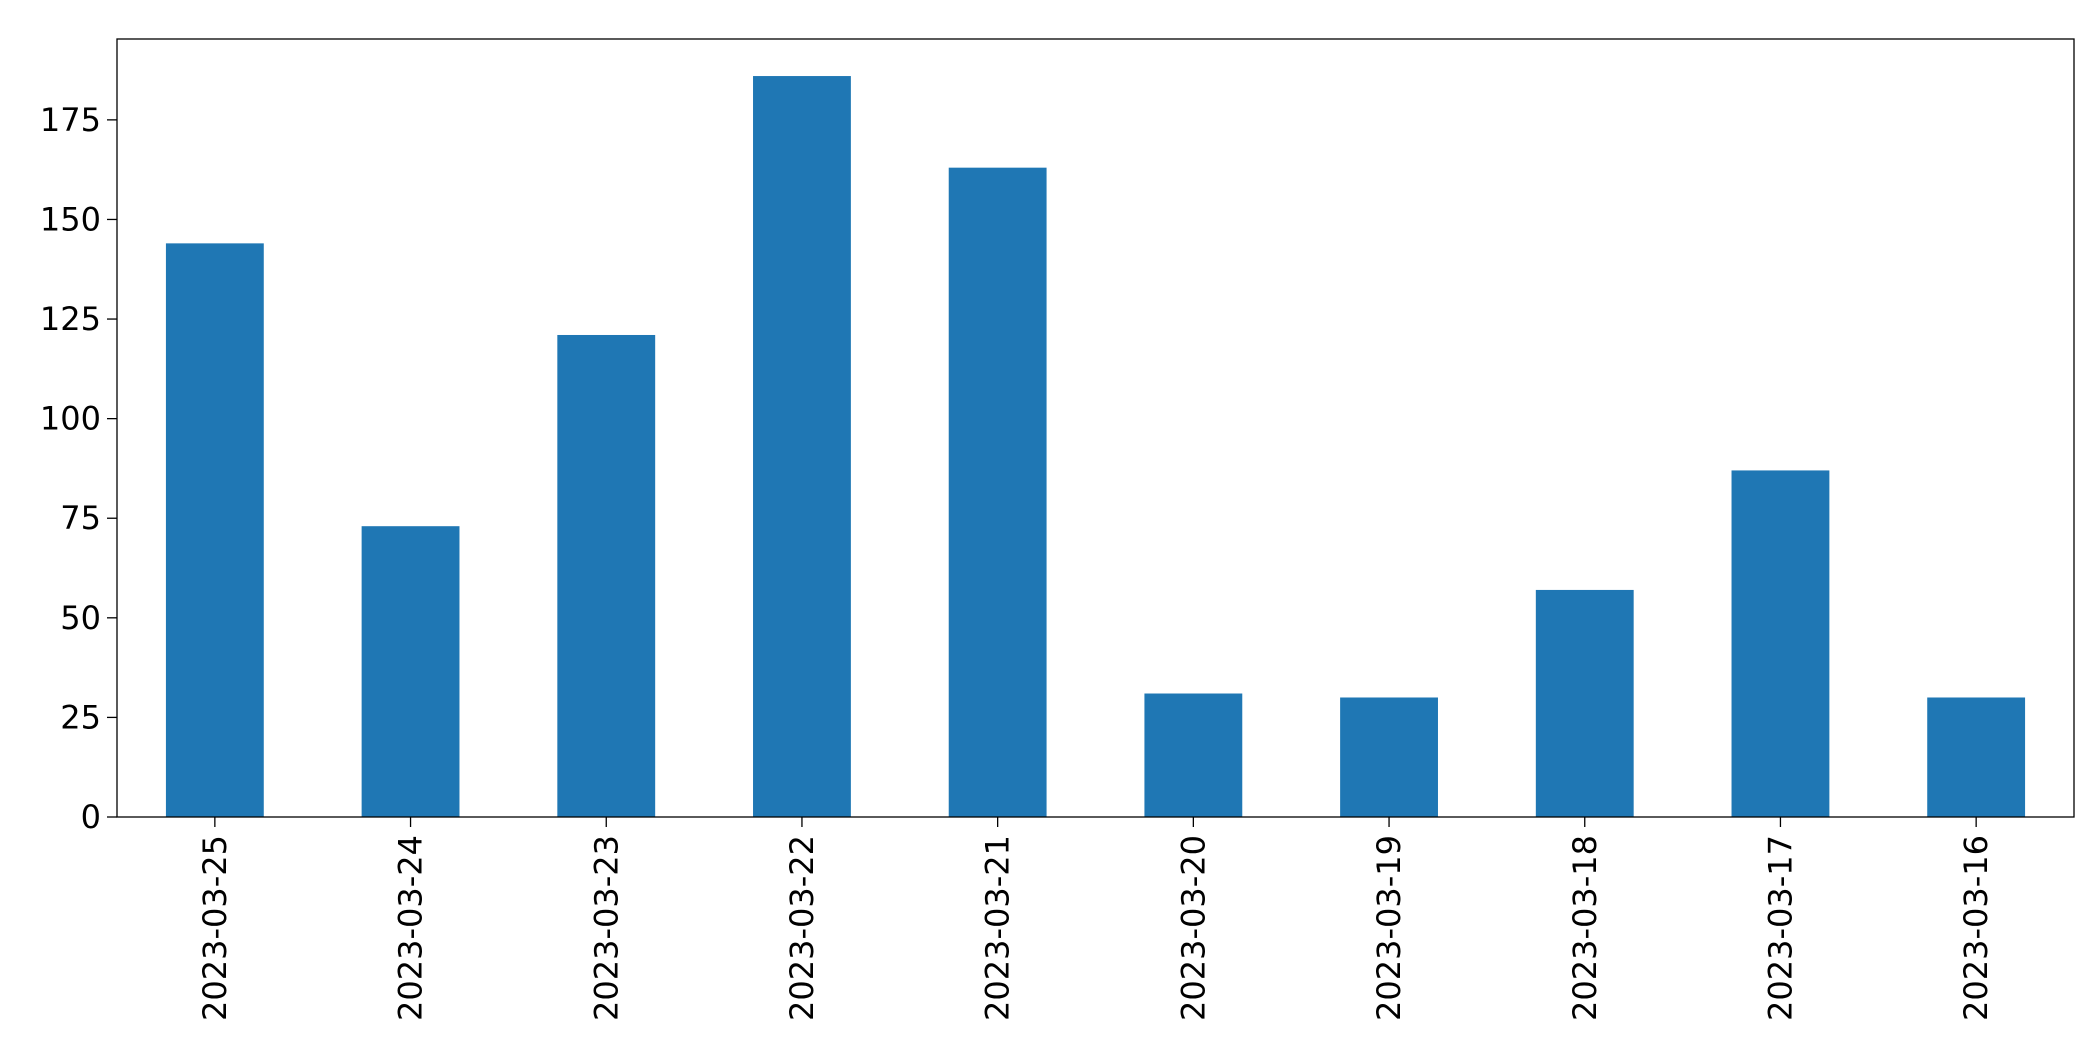 Image resolution: width=2093 pixels, height=1061 pixels. I want to click on y-tick-label: 75, so click(80, 518).